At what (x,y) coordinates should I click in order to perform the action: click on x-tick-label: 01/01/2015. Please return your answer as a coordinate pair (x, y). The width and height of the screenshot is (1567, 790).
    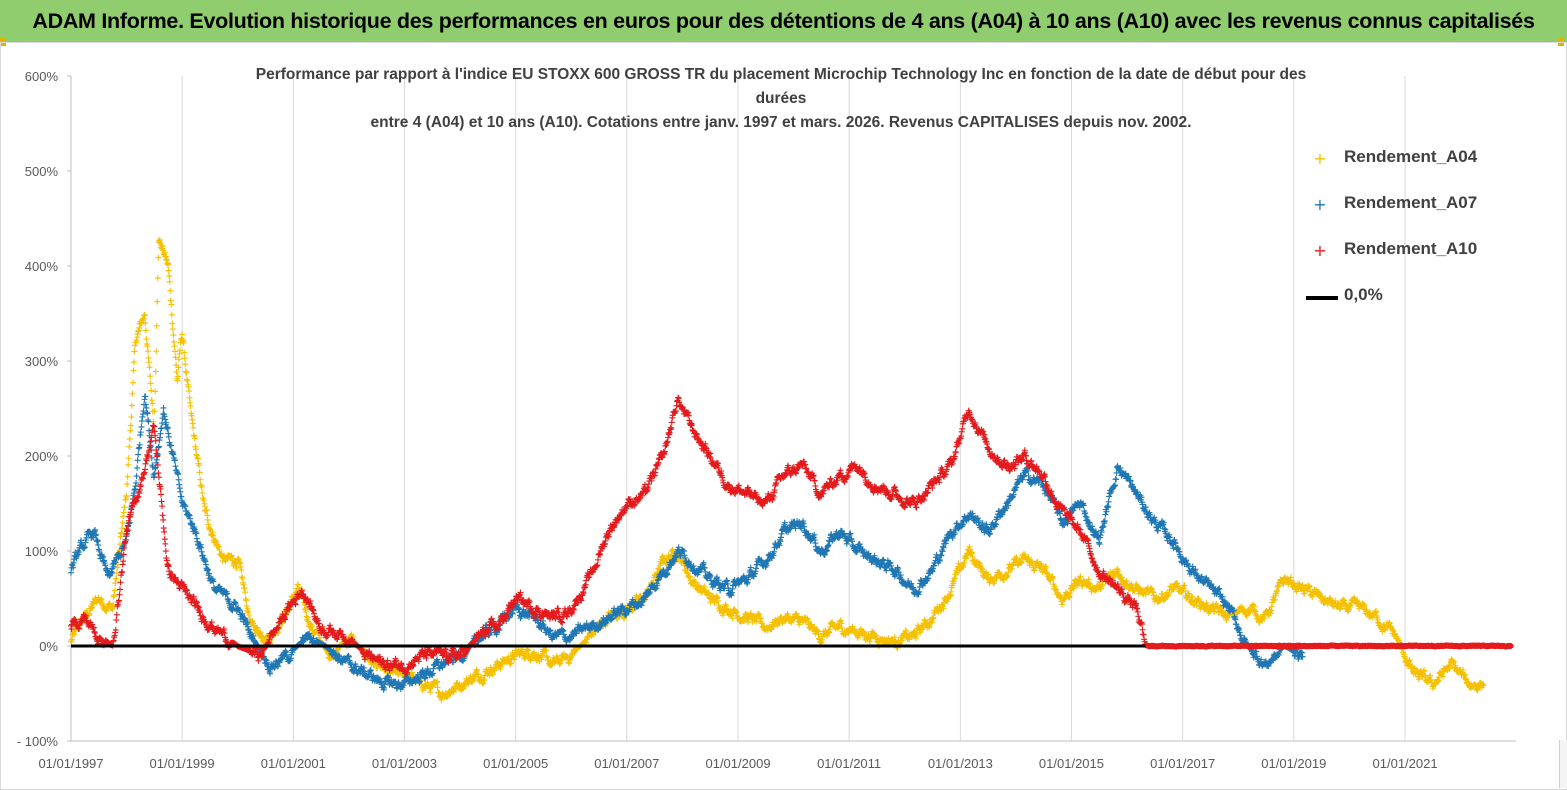
    Looking at the image, I should click on (1071, 763).